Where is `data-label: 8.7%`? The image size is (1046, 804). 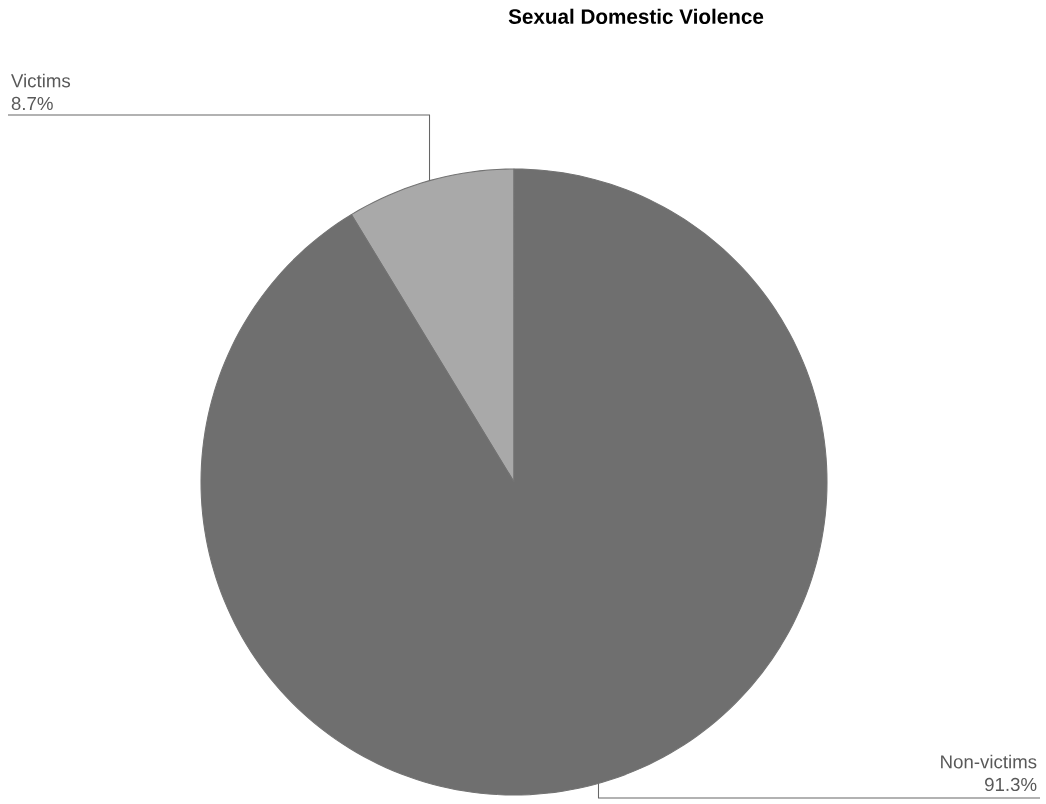
data-label: 8.7% is located at coordinates (32, 103).